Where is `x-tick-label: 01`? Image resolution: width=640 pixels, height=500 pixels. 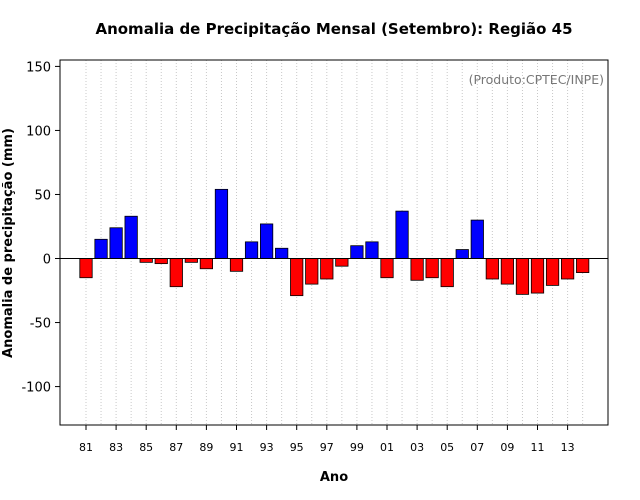 x-tick-label: 01 is located at coordinates (387, 447).